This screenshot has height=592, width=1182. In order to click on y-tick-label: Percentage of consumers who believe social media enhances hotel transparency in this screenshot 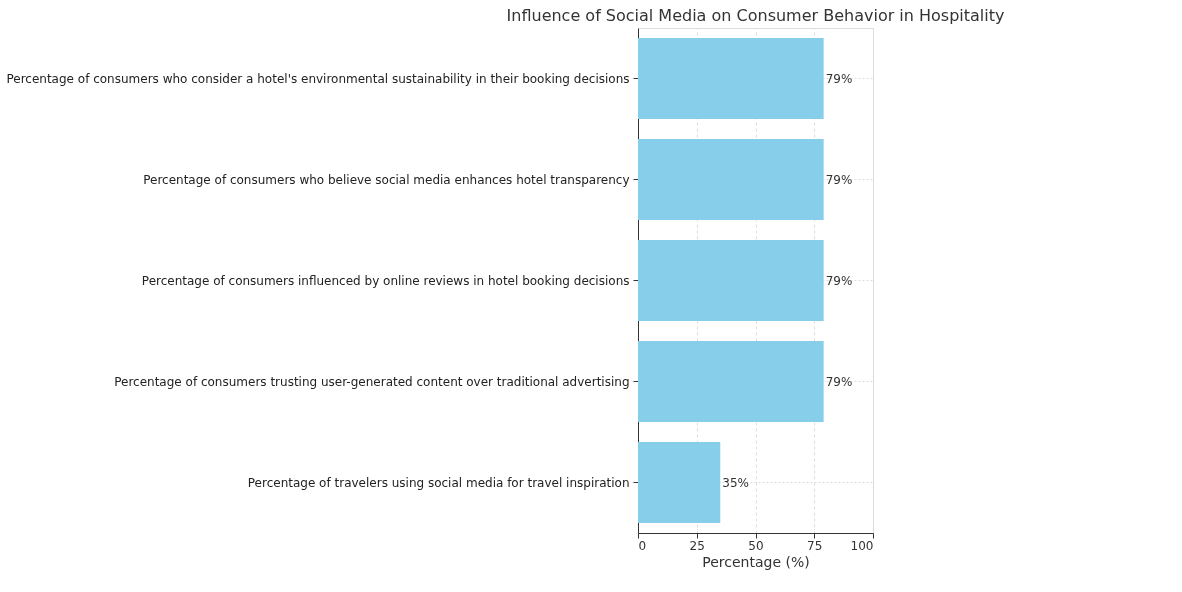, I will do `click(386, 179)`.